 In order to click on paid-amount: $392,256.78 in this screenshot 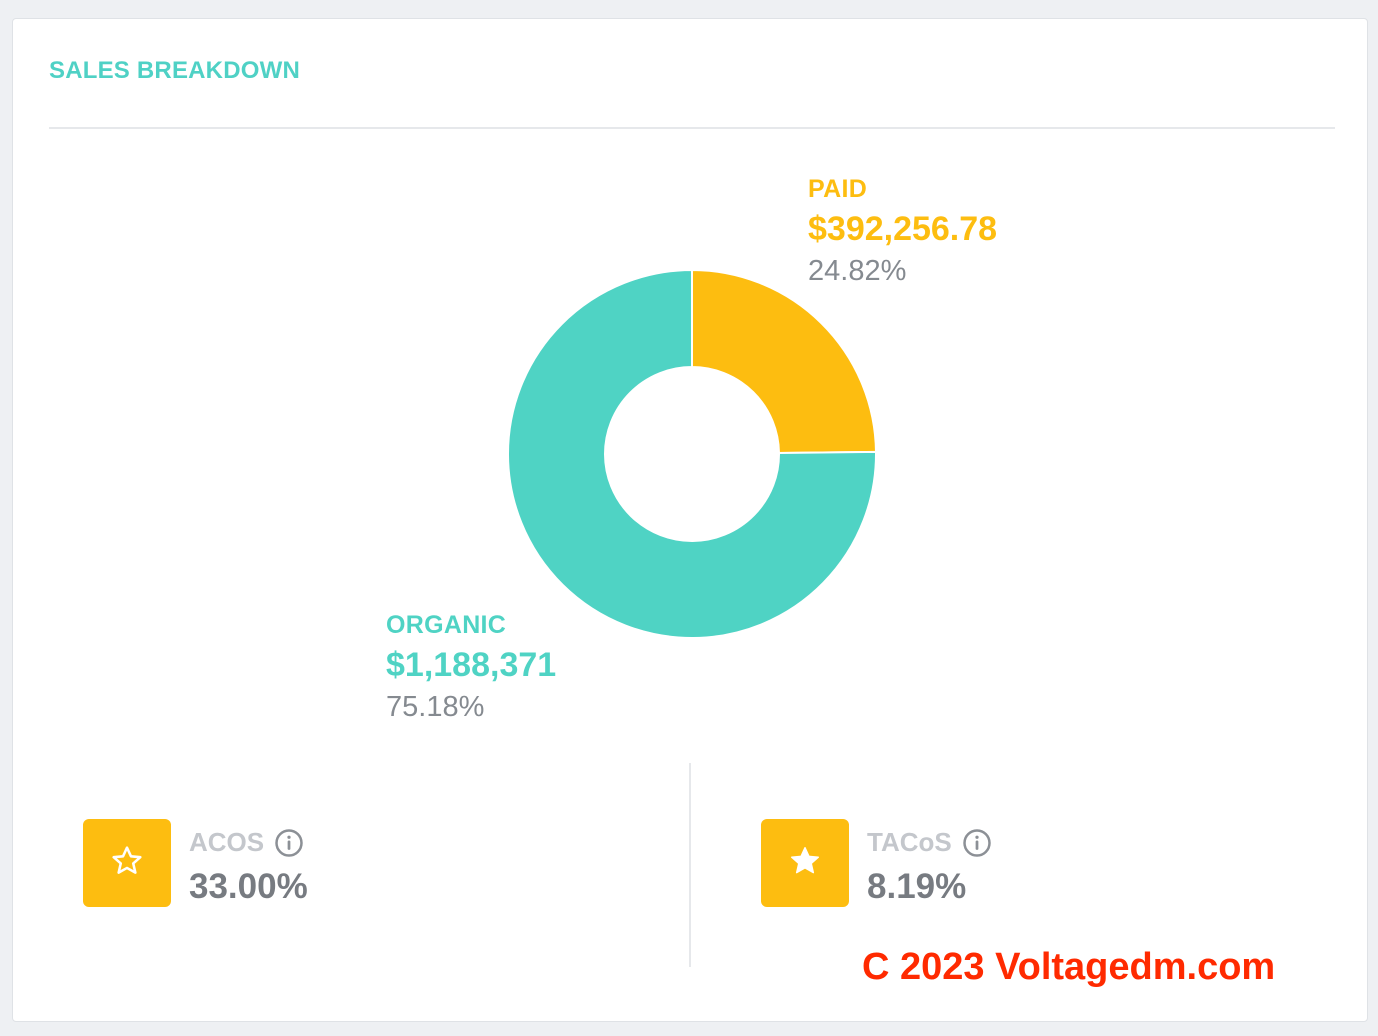, I will do `click(903, 228)`.